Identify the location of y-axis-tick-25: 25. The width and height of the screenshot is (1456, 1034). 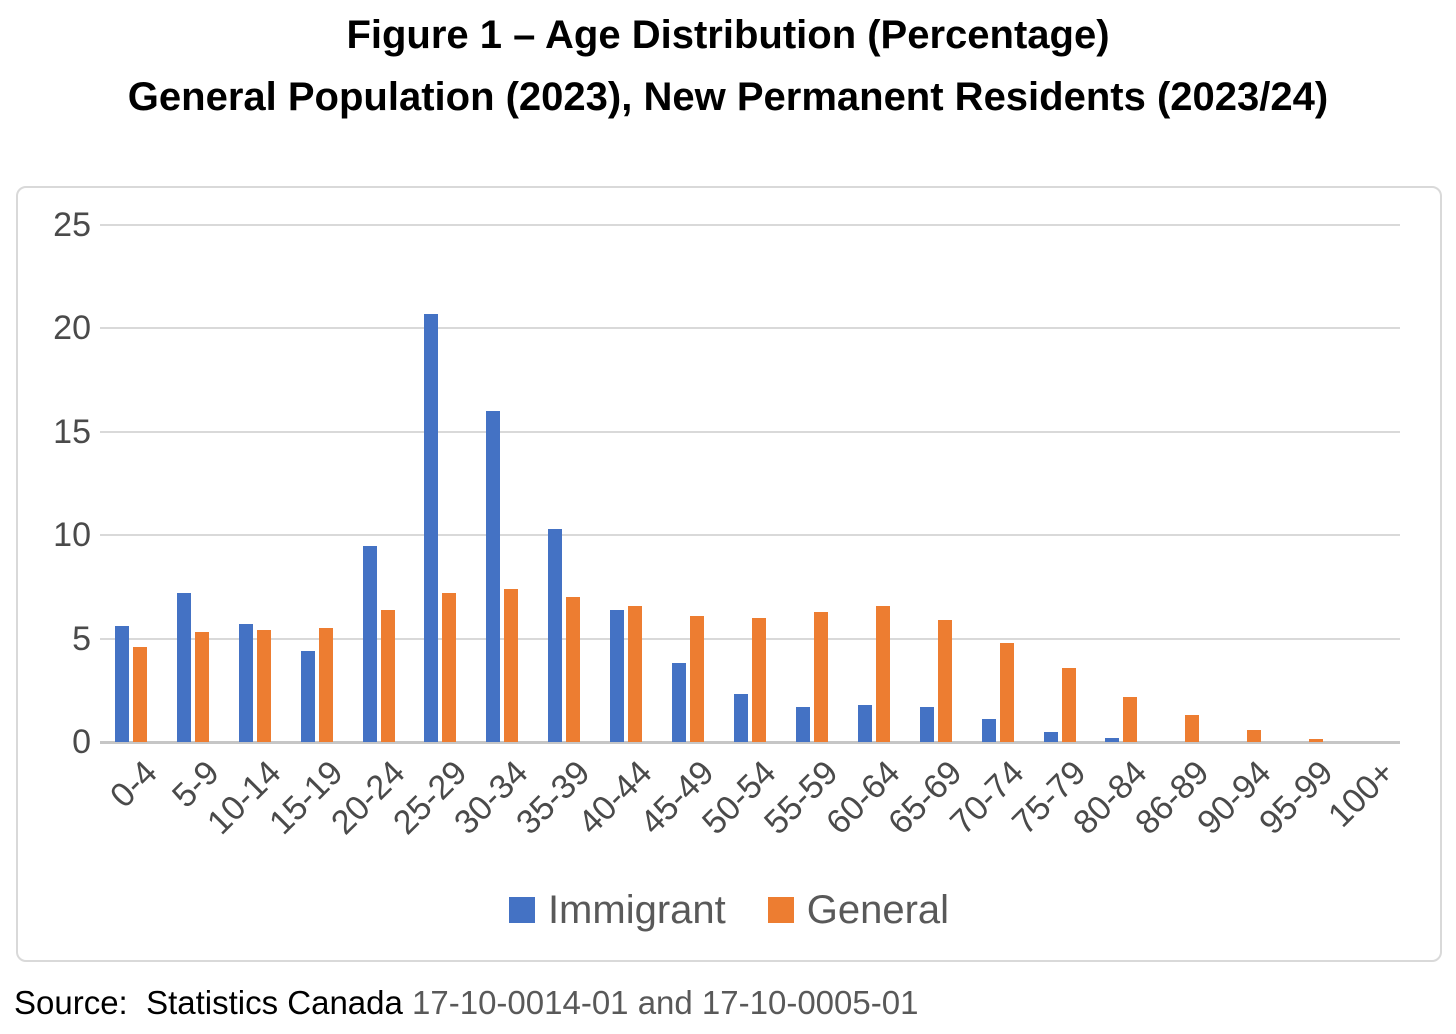
(72, 225).